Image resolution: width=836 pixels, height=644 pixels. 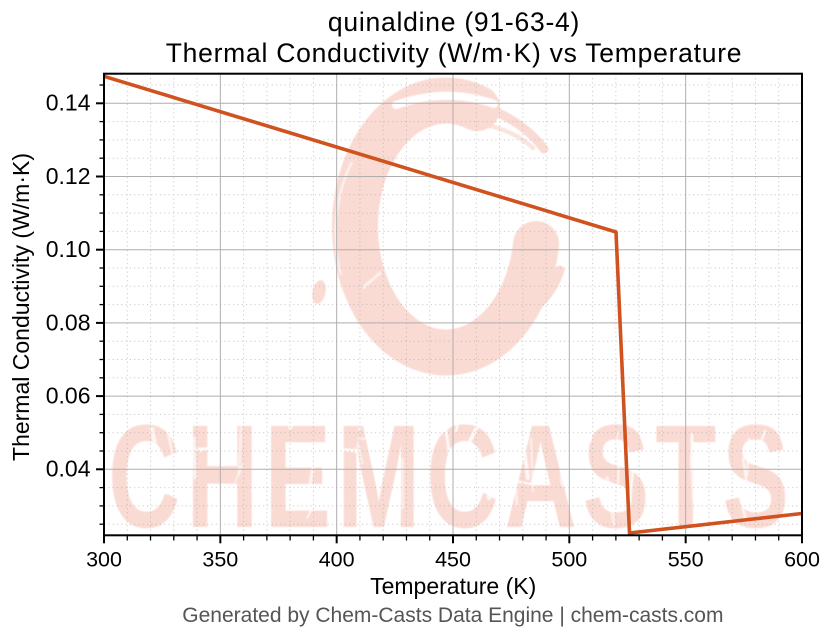 What do you see at coordinates (686, 560) in the screenshot?
I see `svg-text: 550` at bounding box center [686, 560].